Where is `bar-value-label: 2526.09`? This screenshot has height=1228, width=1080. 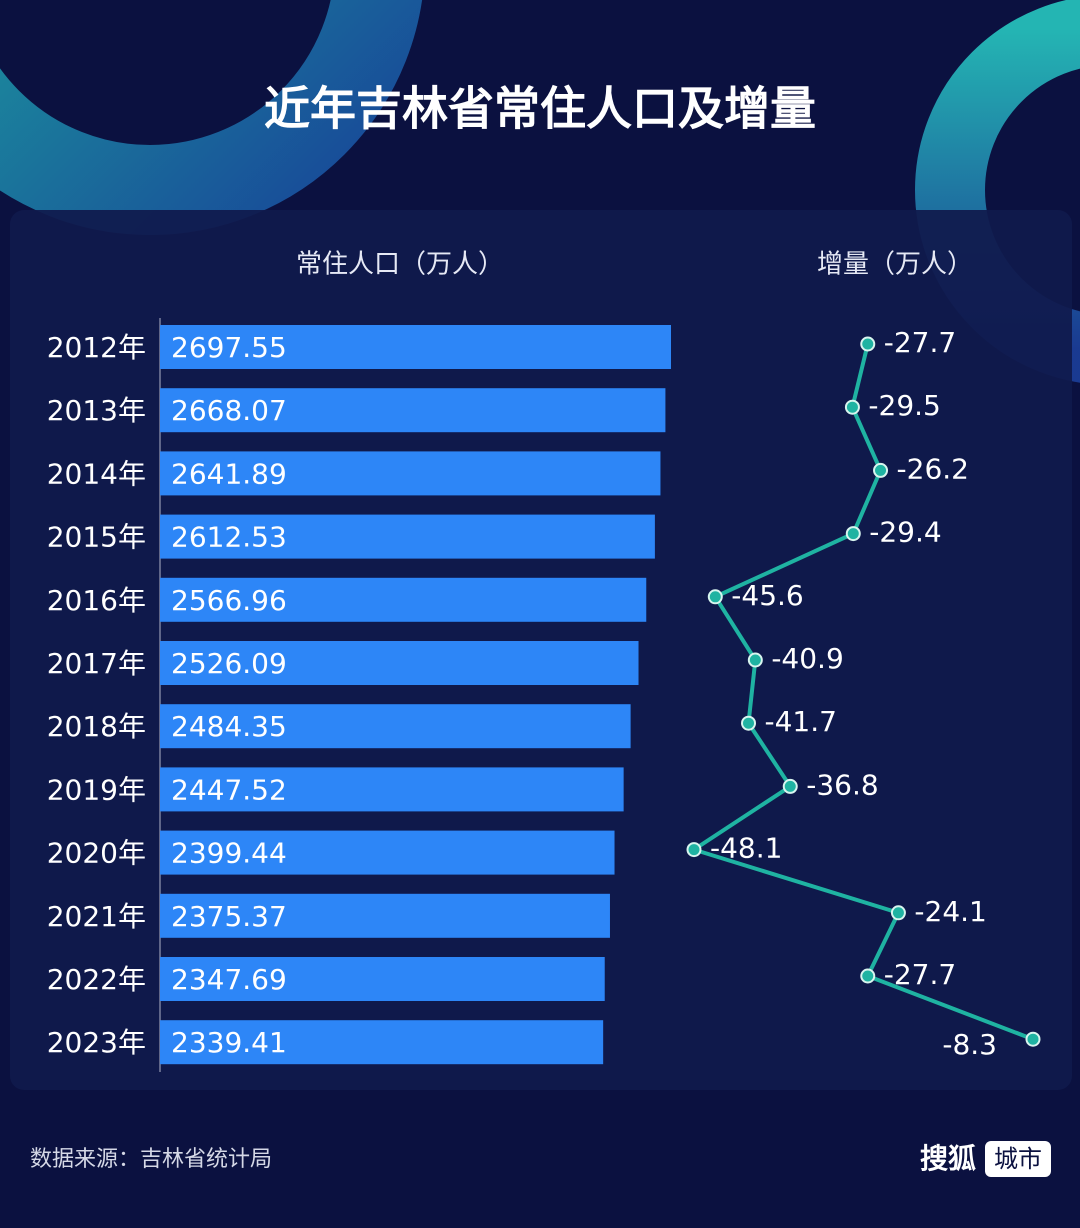
bar-value-label: 2526.09 is located at coordinates (229, 663).